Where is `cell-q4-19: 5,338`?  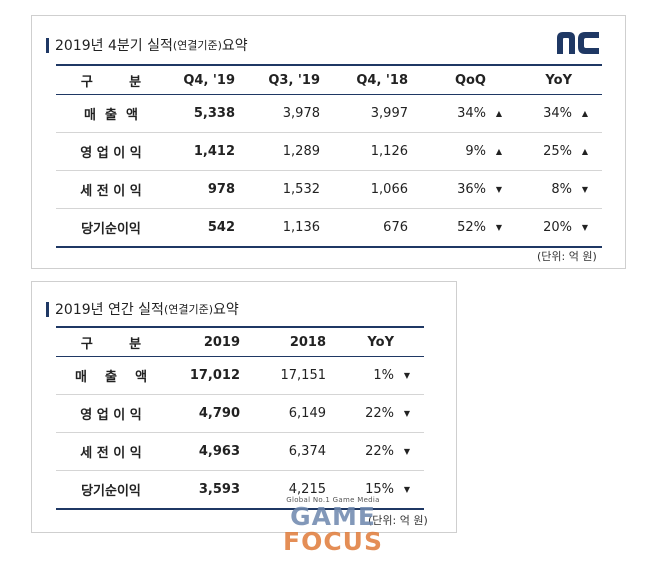
cell-q4-19: 5,338 is located at coordinates (211, 113).